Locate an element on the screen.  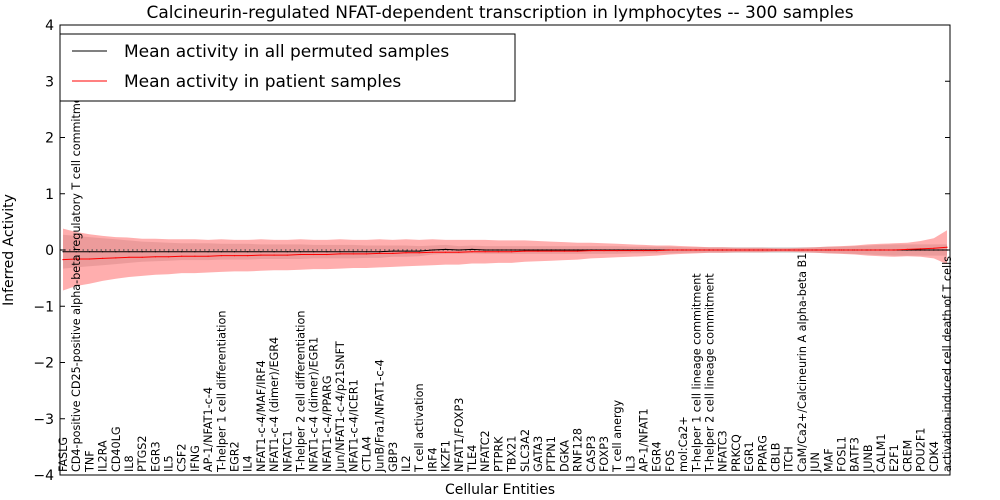
x-tick-label-18: T-helper 2 cell differentiation is located at coordinates (301, 392).